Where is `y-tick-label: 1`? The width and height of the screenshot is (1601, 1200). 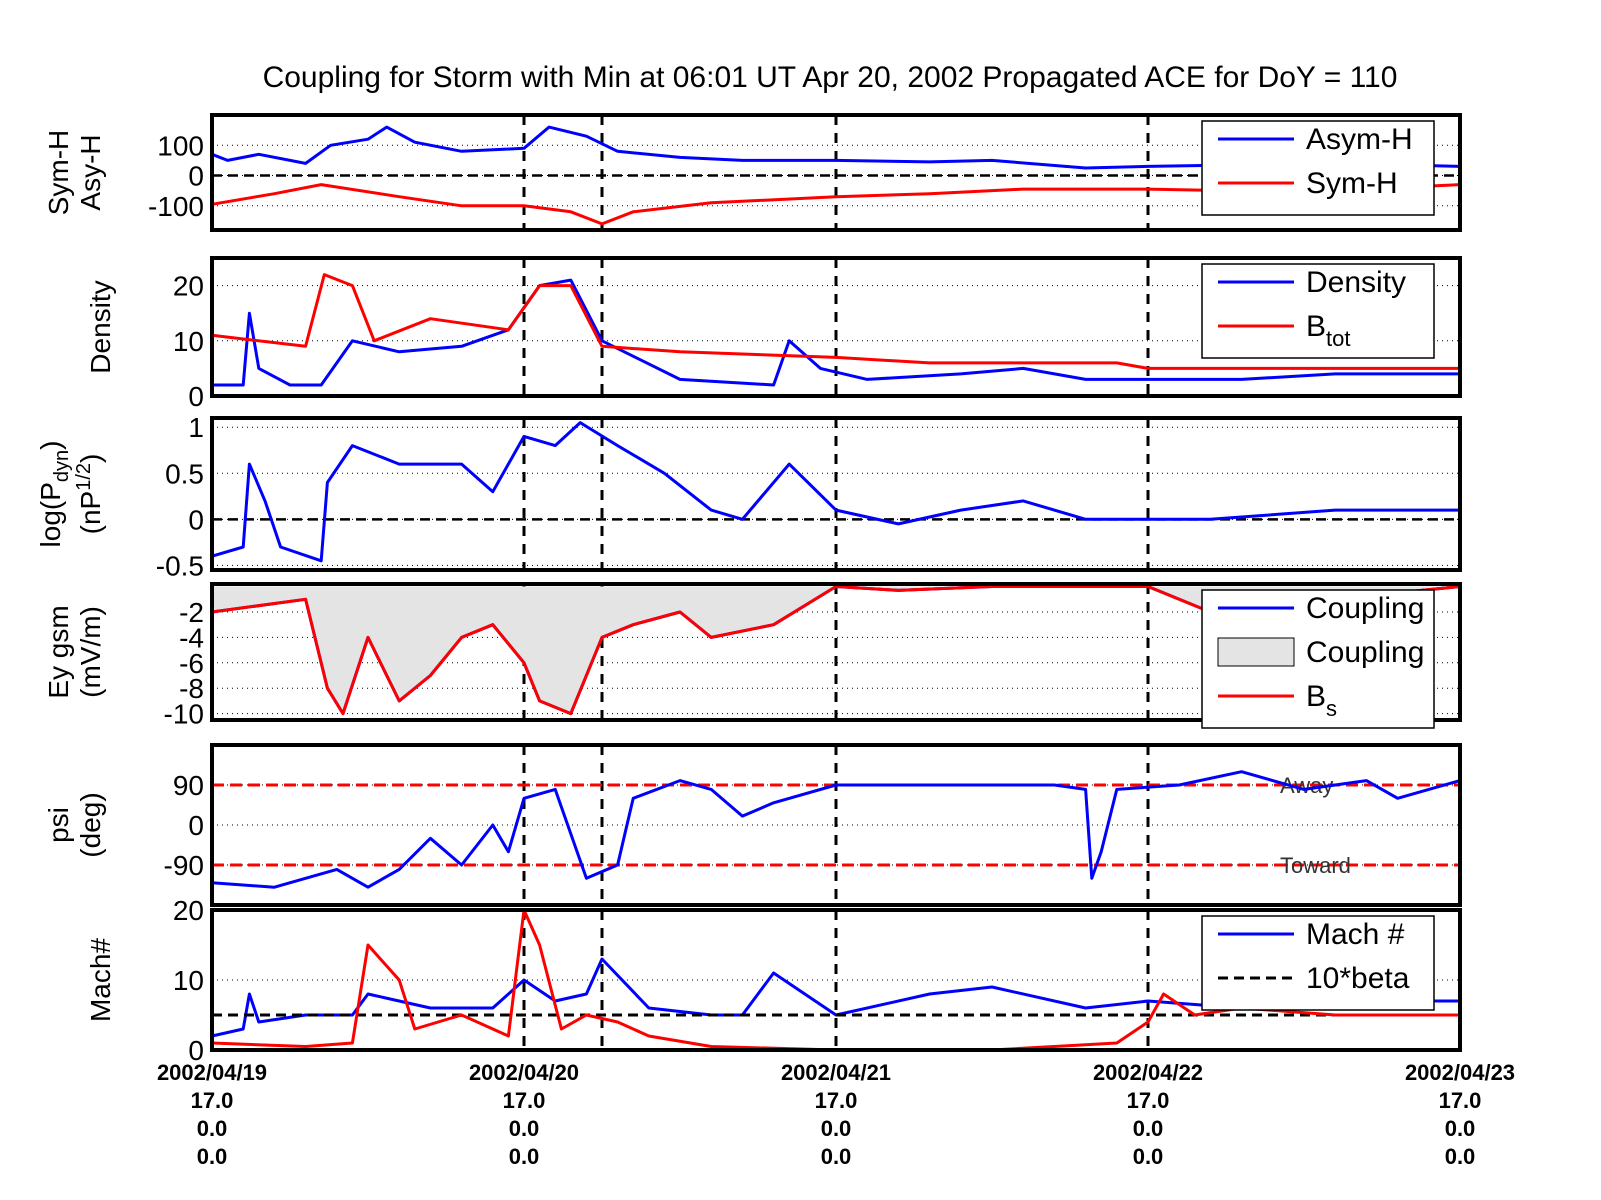
y-tick-label: 1 is located at coordinates (196, 427).